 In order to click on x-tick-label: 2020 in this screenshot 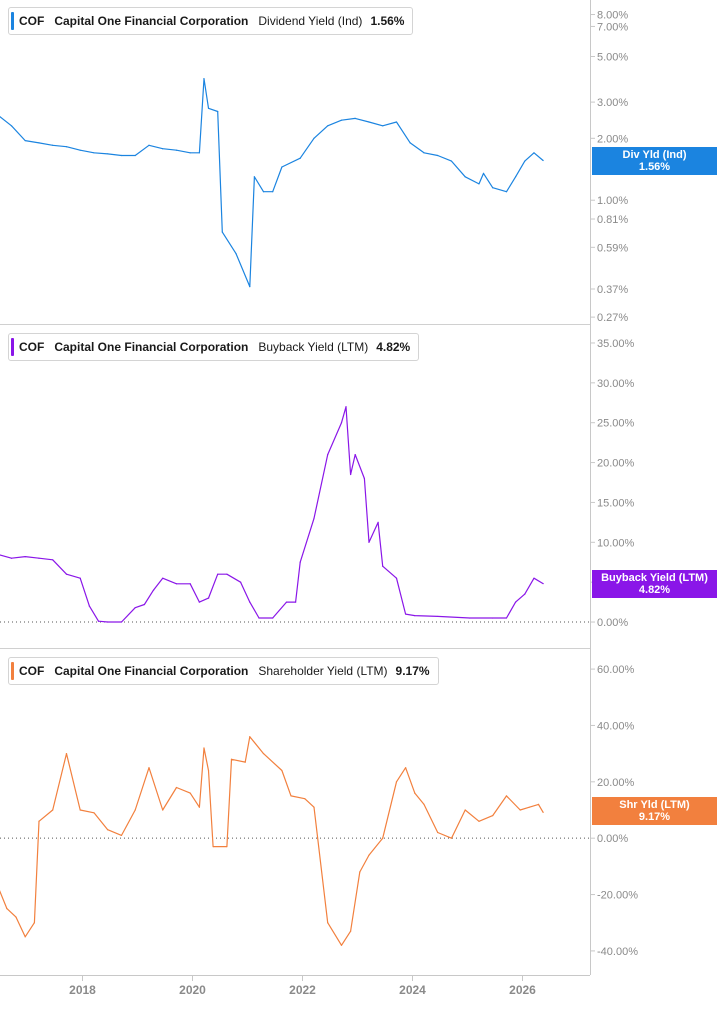, I will do `click(192, 990)`.